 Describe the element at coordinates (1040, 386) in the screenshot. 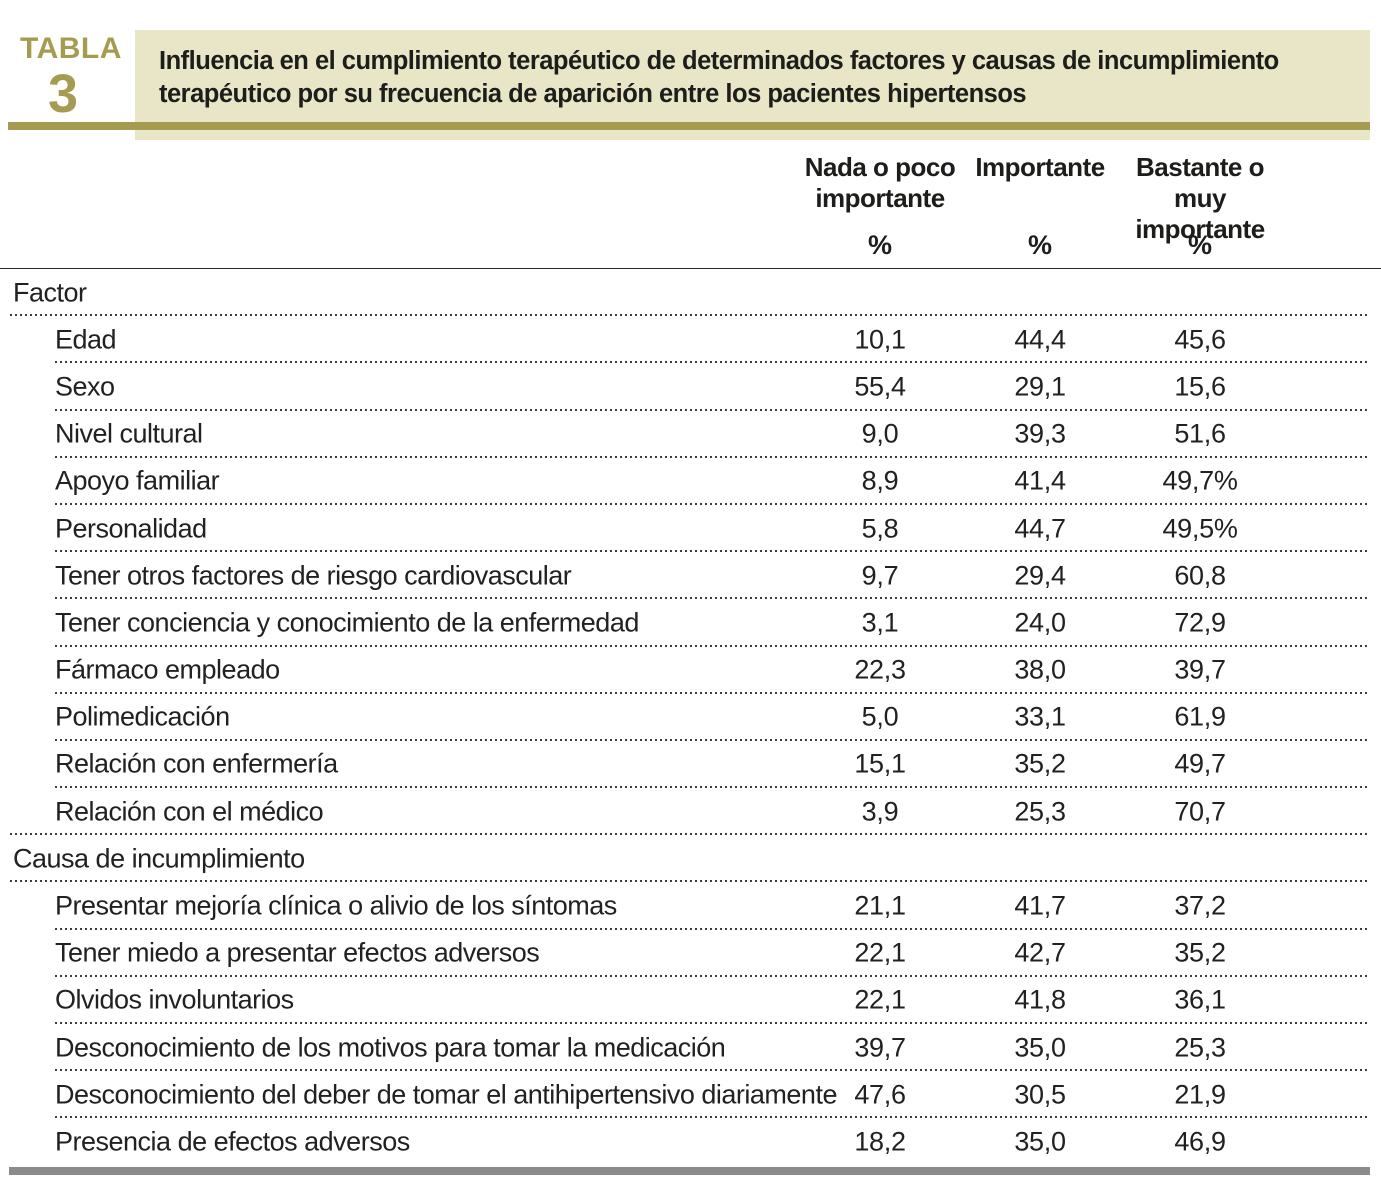

I see `cell-value: 29,1` at that location.